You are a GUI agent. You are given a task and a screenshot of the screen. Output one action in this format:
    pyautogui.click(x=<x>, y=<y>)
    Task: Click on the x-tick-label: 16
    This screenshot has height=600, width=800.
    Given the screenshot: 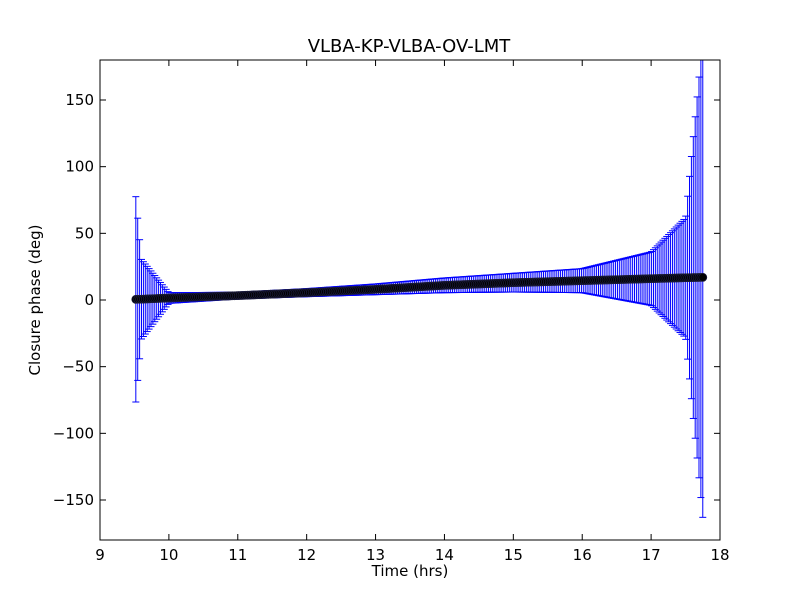 What is the action you would take?
    pyautogui.click(x=582, y=555)
    